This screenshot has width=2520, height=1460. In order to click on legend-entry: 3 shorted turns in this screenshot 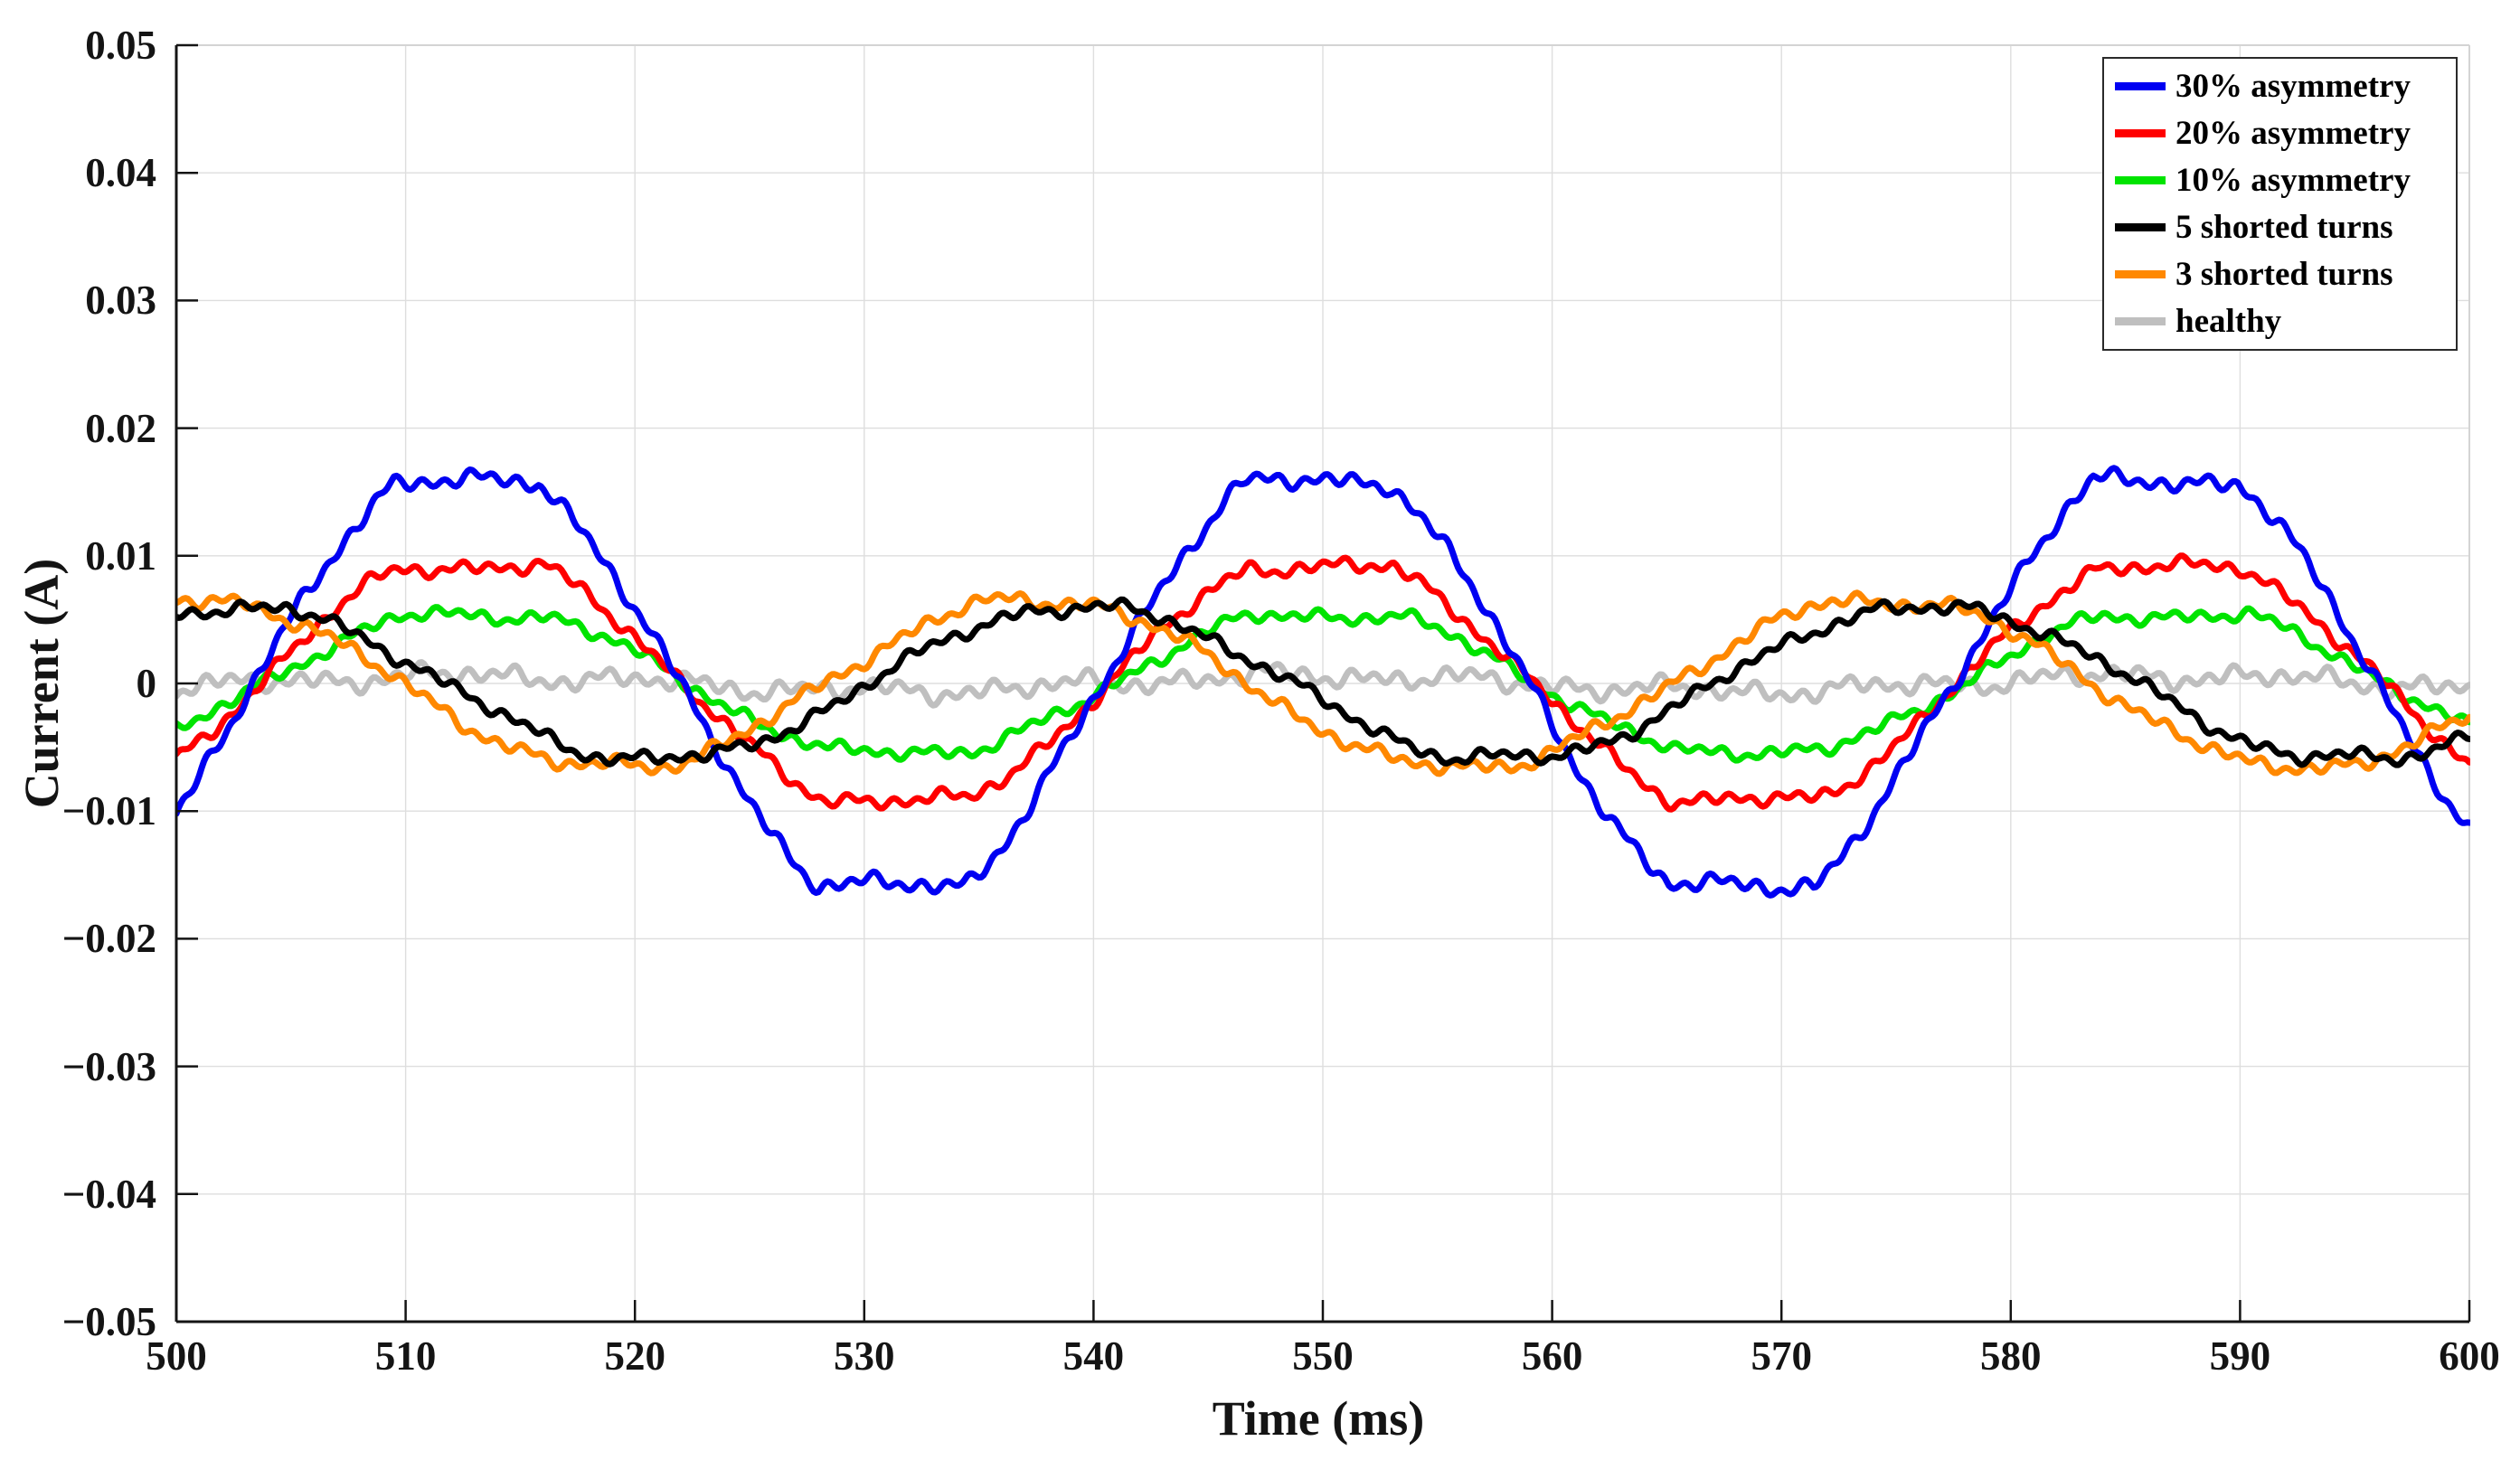, I will do `click(2280, 274)`.